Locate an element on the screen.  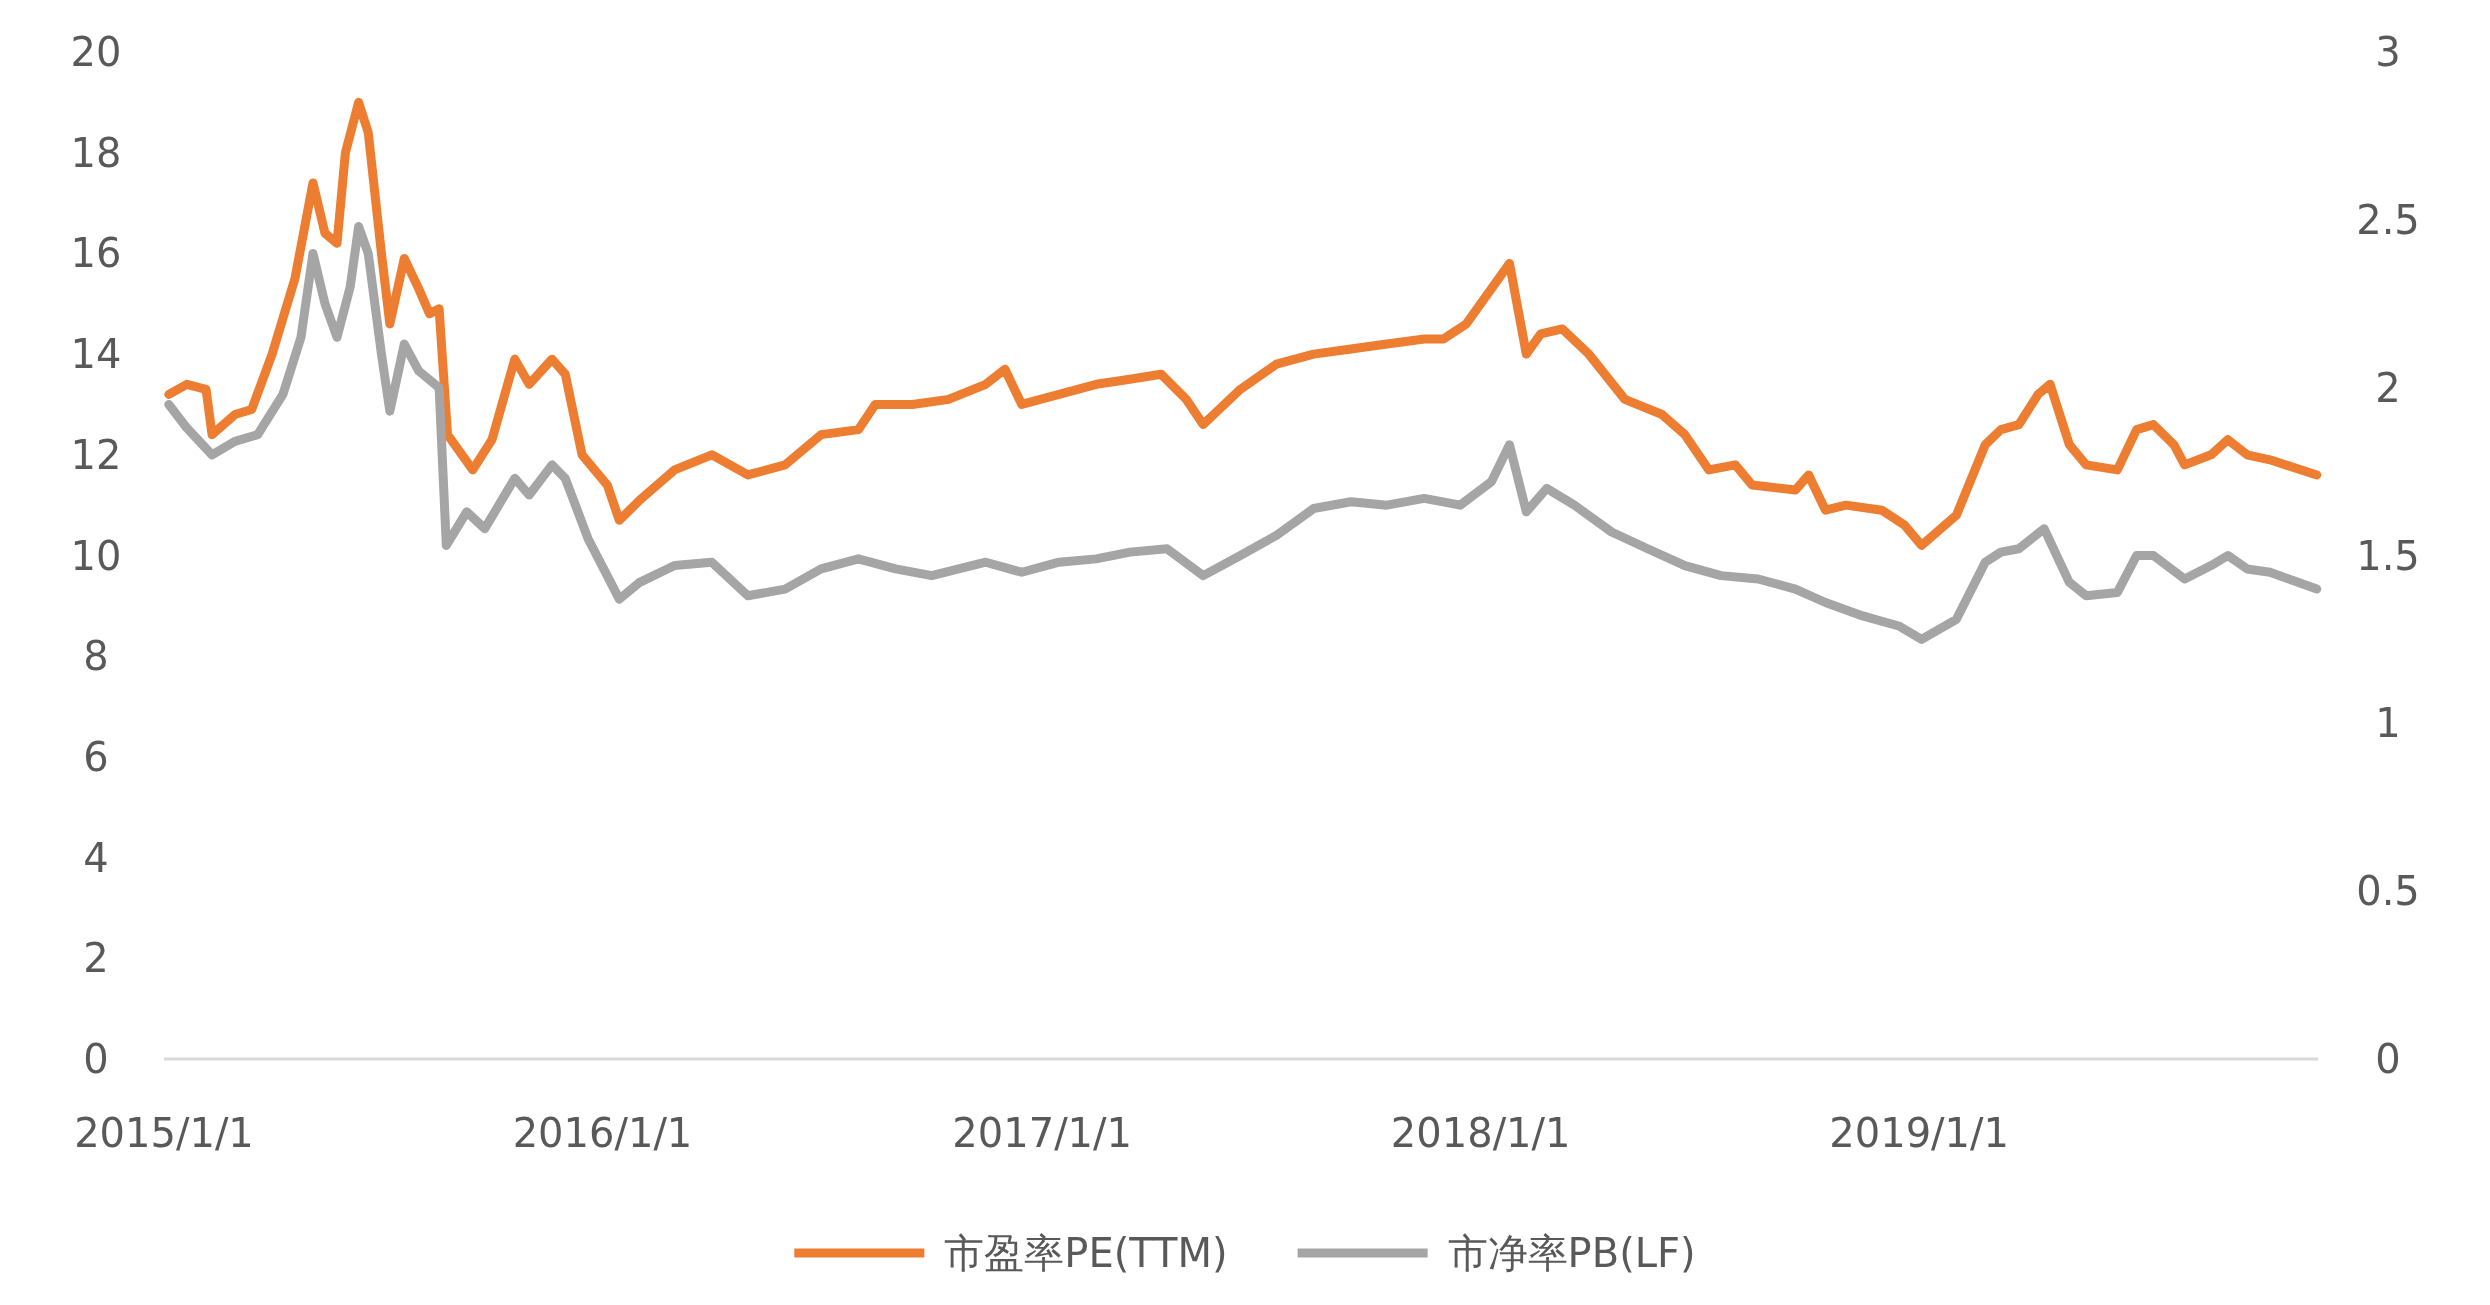
y-tick-label: 16 is located at coordinates (96, 253).